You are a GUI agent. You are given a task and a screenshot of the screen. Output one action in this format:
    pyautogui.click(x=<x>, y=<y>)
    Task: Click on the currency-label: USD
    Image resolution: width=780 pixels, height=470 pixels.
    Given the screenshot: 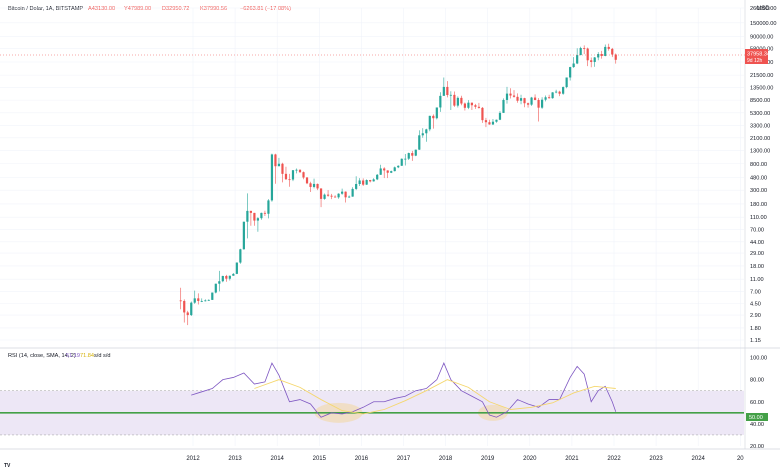 What is the action you would take?
    pyautogui.click(x=763, y=9)
    